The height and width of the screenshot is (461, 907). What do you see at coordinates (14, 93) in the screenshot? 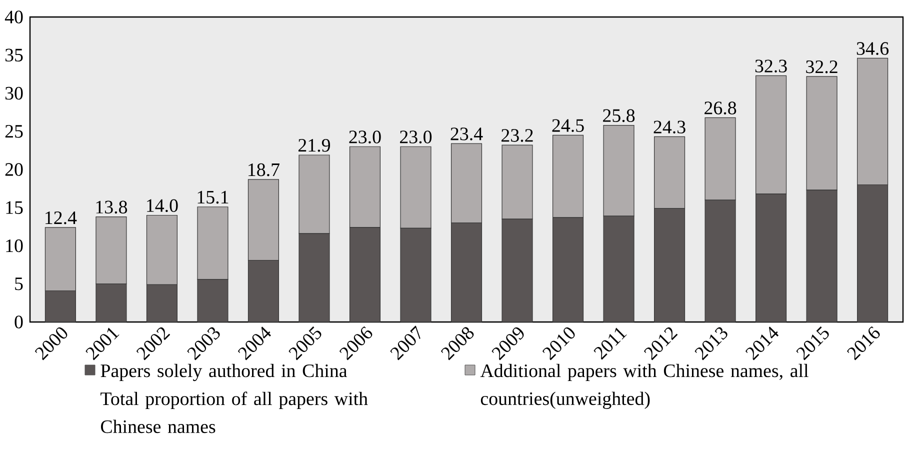
I see `y-tick-label: 30` at bounding box center [14, 93].